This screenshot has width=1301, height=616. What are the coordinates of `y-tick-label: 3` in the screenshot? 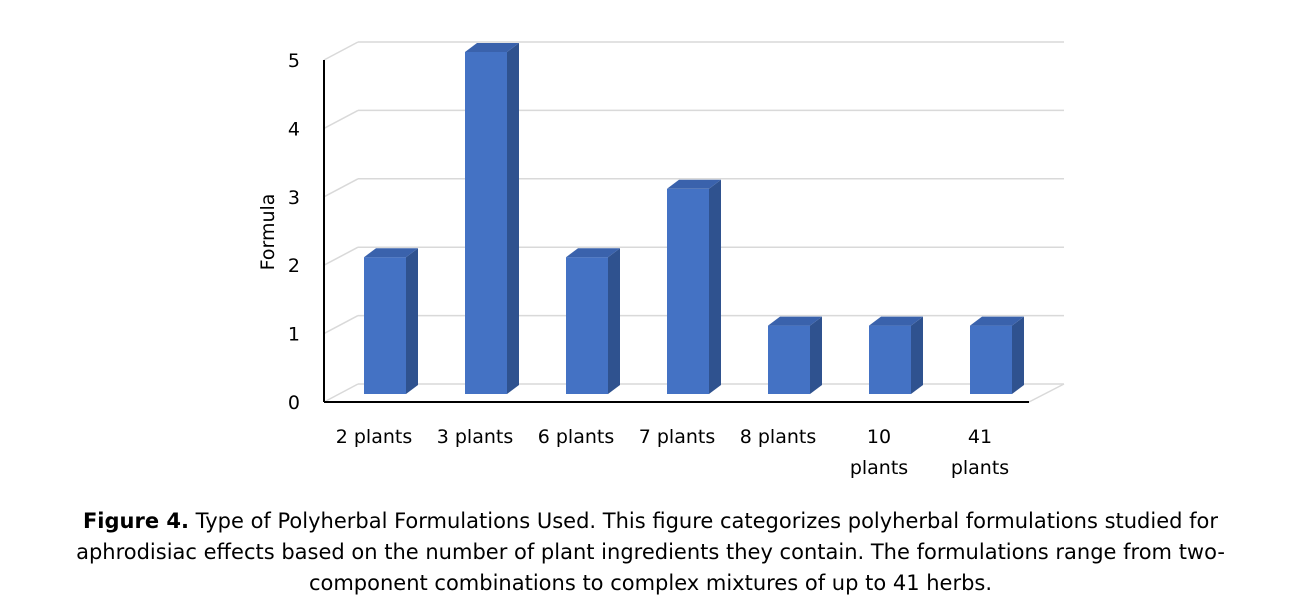 It's located at (294, 198).